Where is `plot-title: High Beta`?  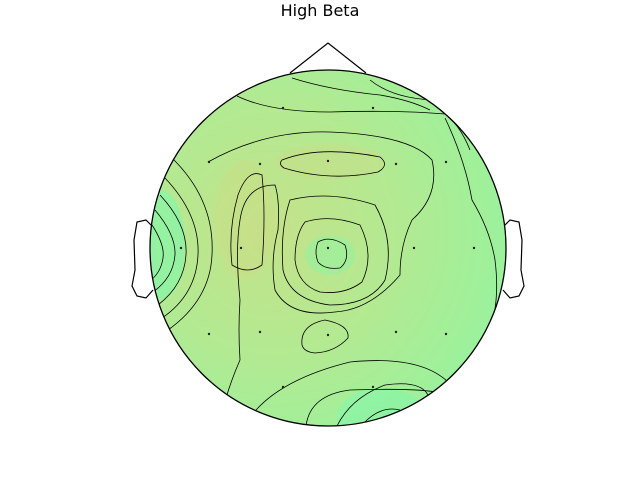 plot-title: High Beta is located at coordinates (320, 10).